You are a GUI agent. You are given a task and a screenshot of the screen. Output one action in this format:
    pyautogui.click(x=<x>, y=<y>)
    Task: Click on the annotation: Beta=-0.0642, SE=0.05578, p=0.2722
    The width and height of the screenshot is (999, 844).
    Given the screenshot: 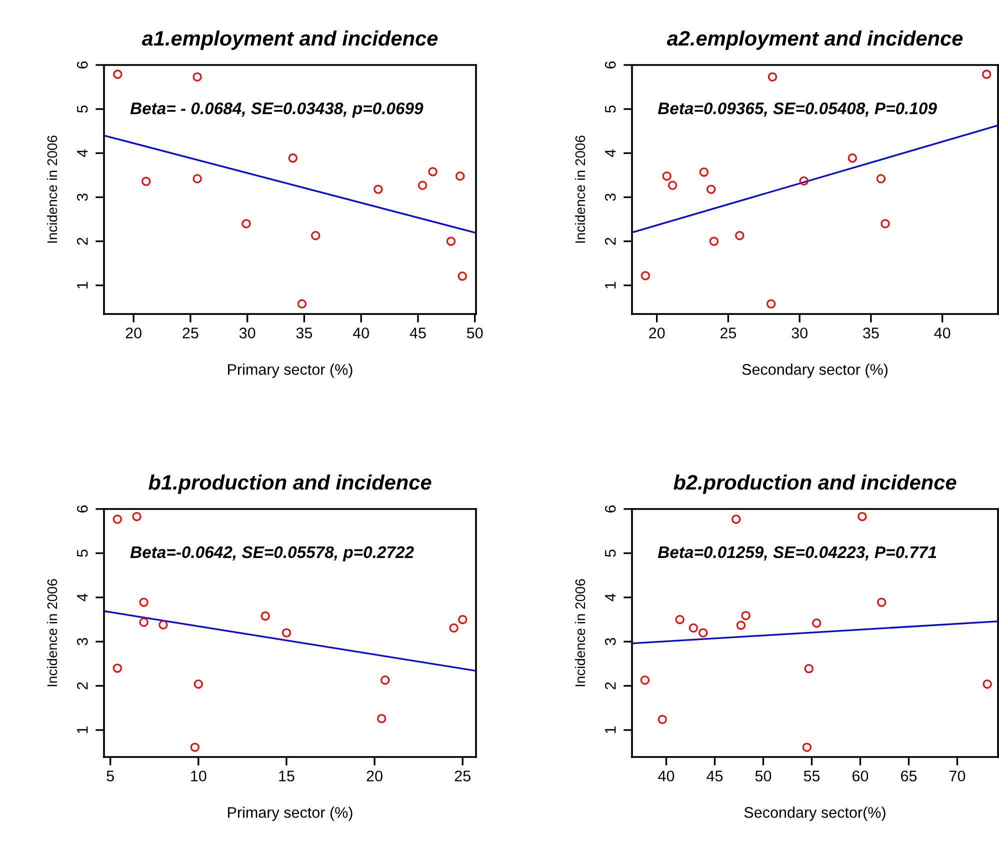 What is the action you would take?
    pyautogui.click(x=272, y=554)
    